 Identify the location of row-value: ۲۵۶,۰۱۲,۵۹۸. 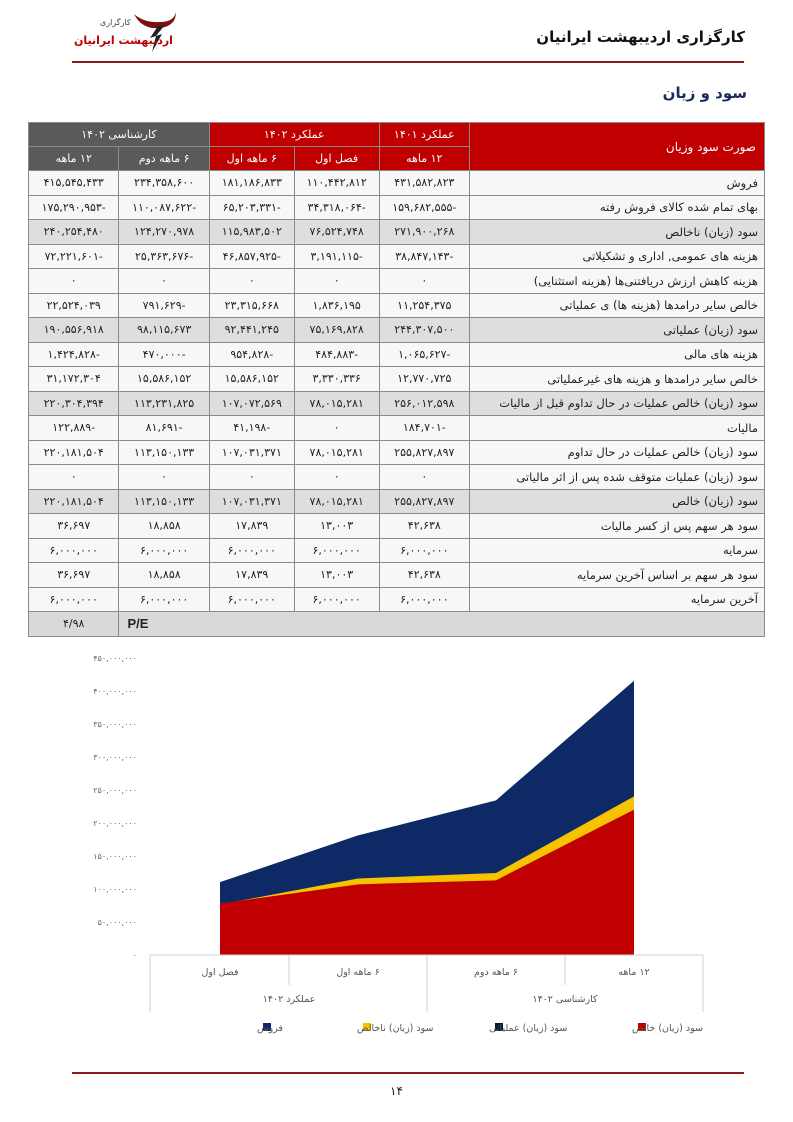
(424, 403).